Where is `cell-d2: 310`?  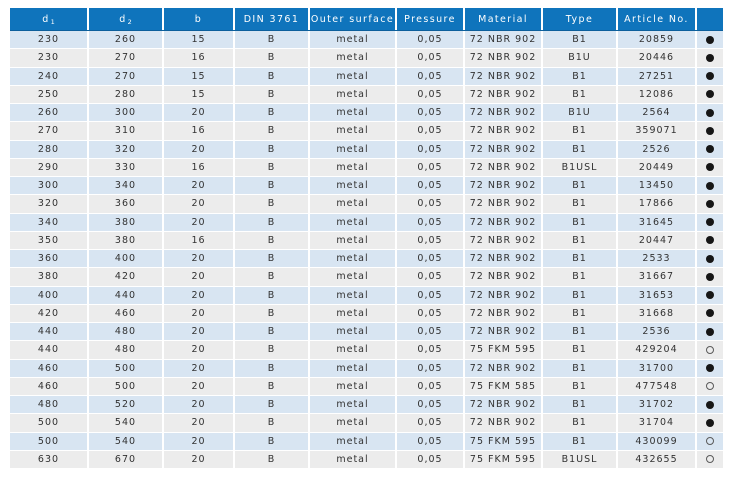
cell-d2: 310 is located at coordinates (126, 131).